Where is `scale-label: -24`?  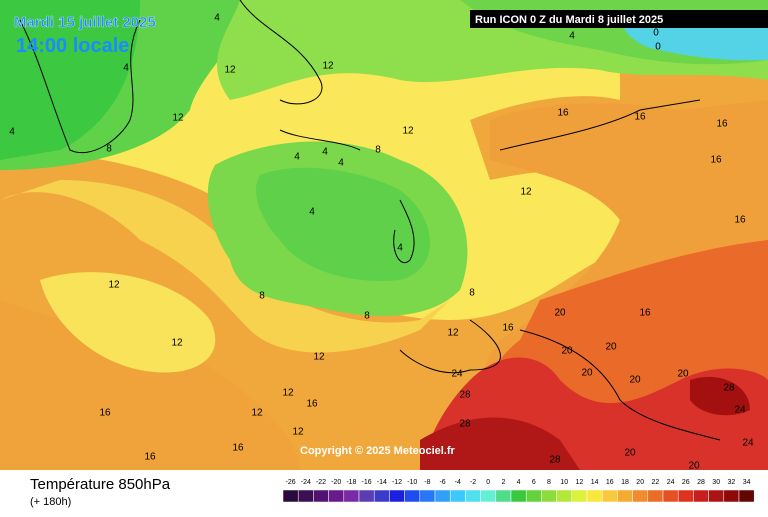 scale-label: -24 is located at coordinates (306, 482).